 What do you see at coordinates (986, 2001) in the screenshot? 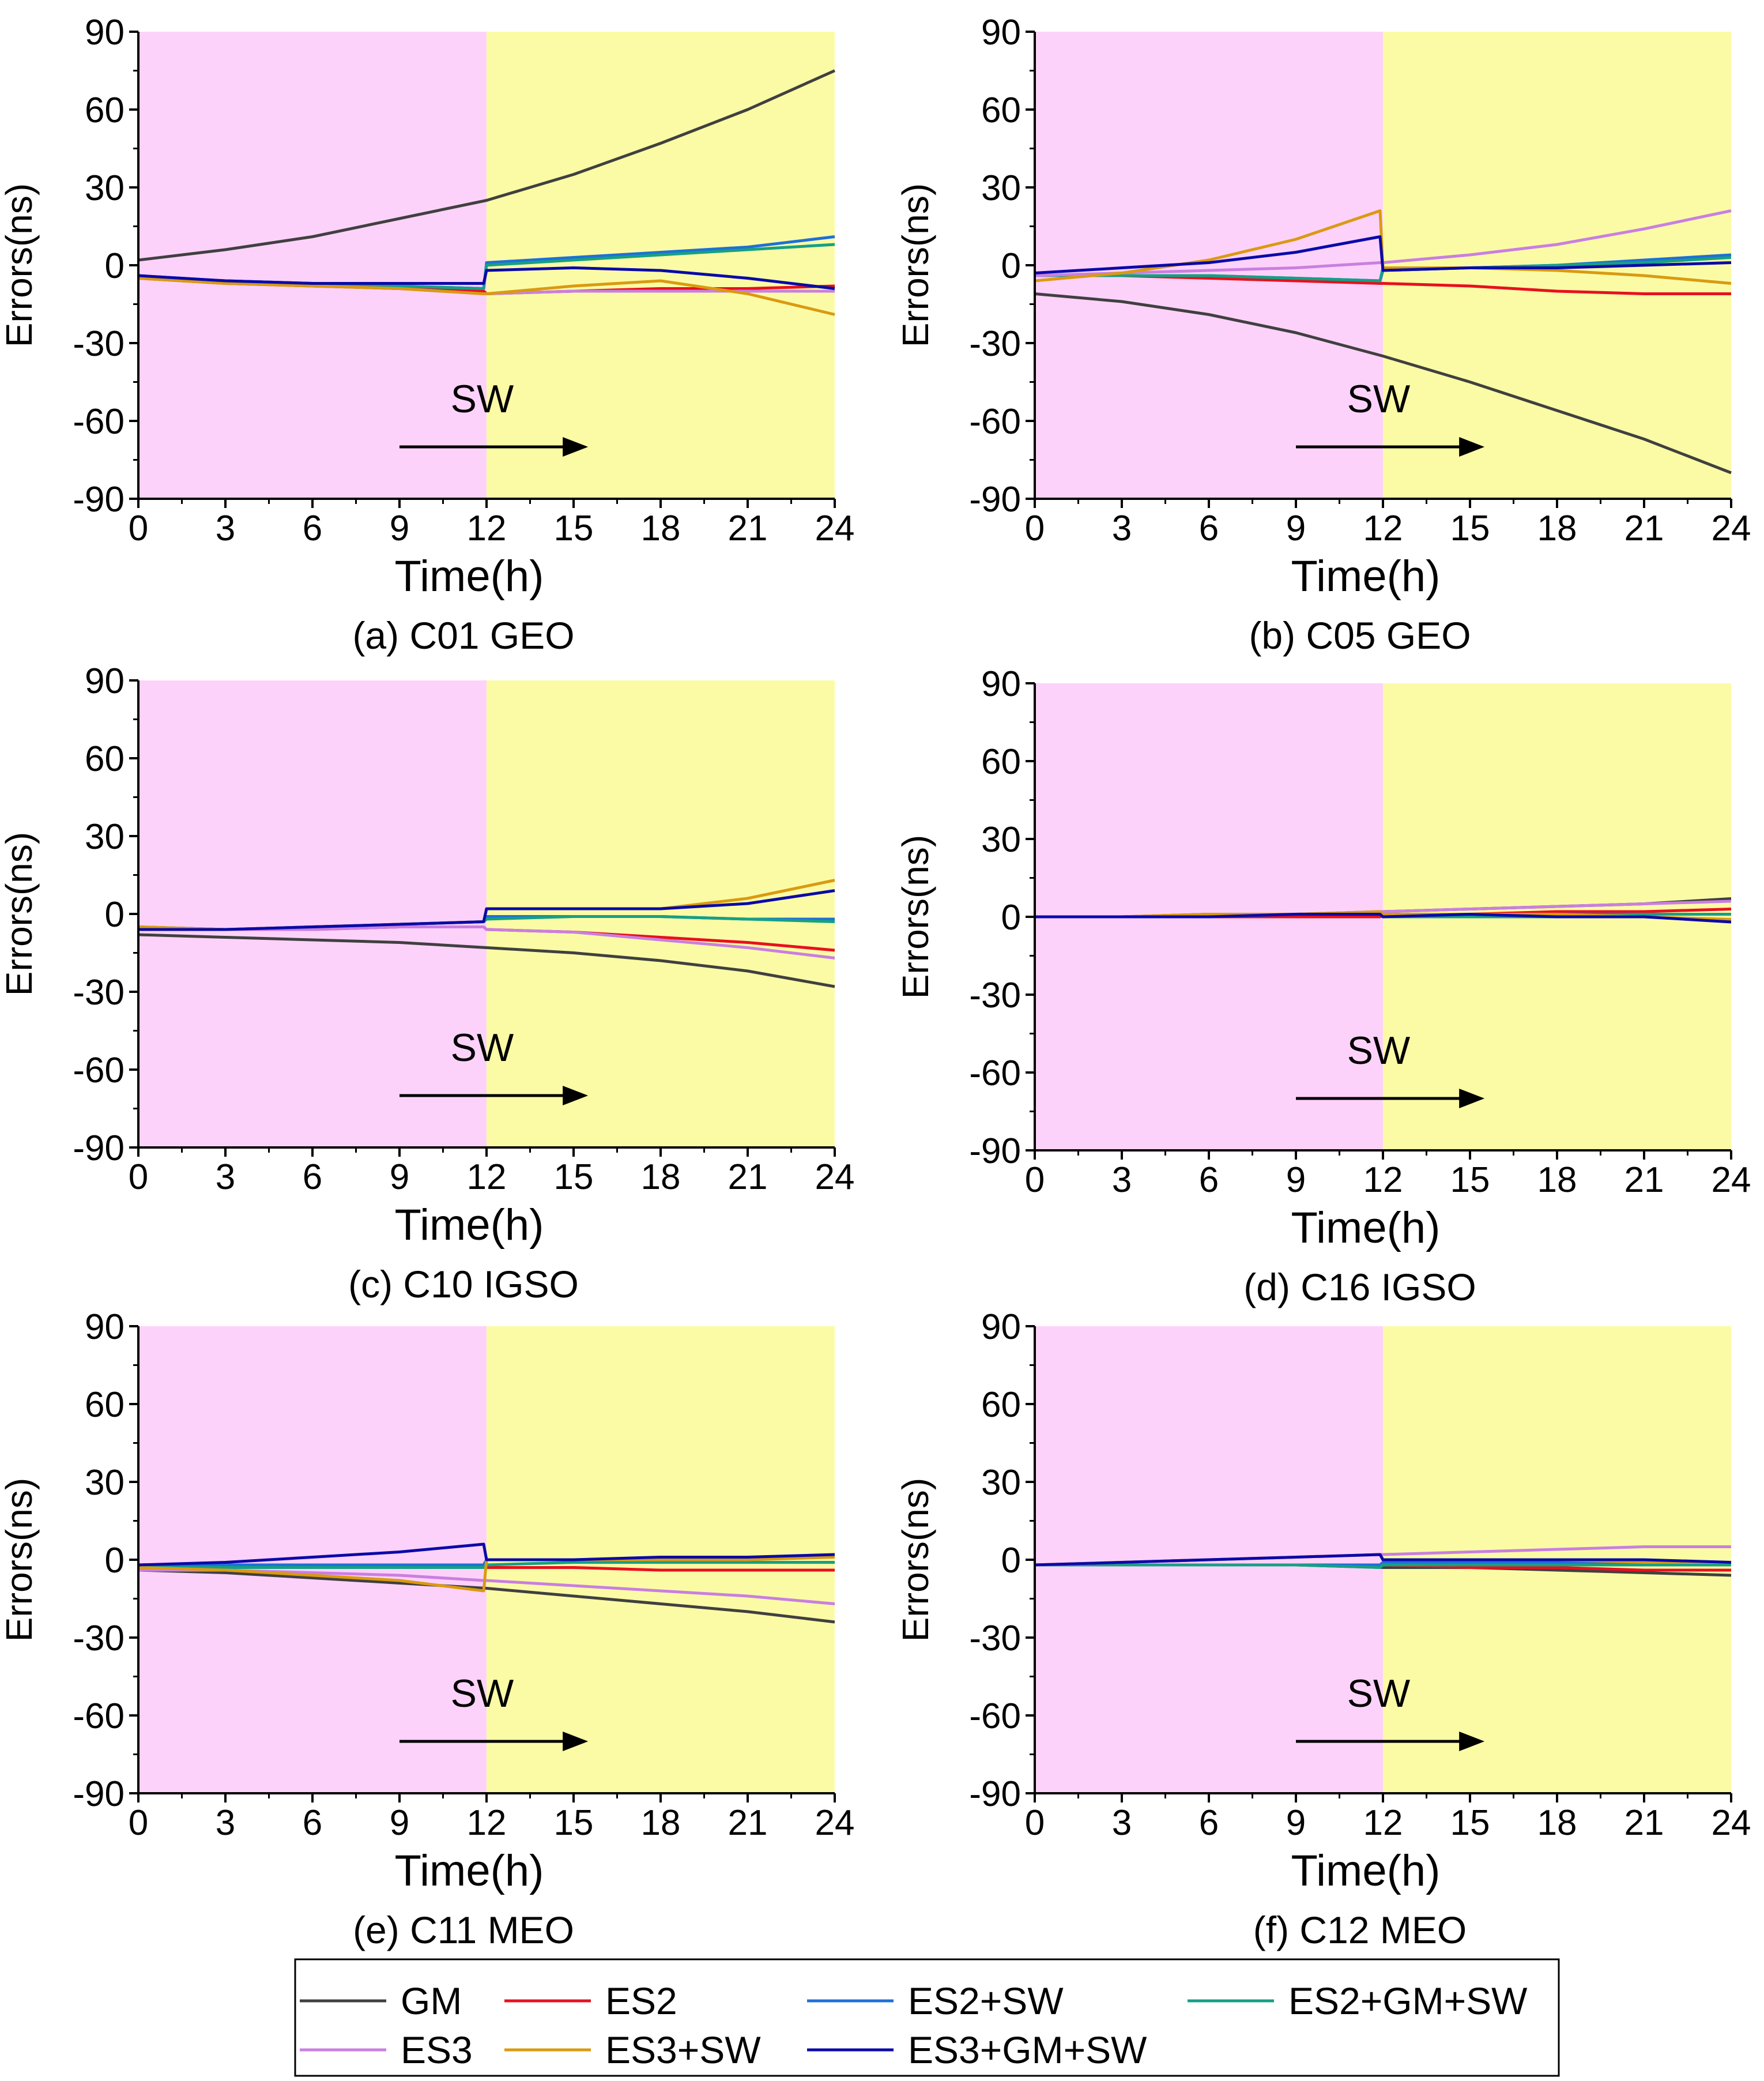
I see `legend-label: ES2+SW` at bounding box center [986, 2001].